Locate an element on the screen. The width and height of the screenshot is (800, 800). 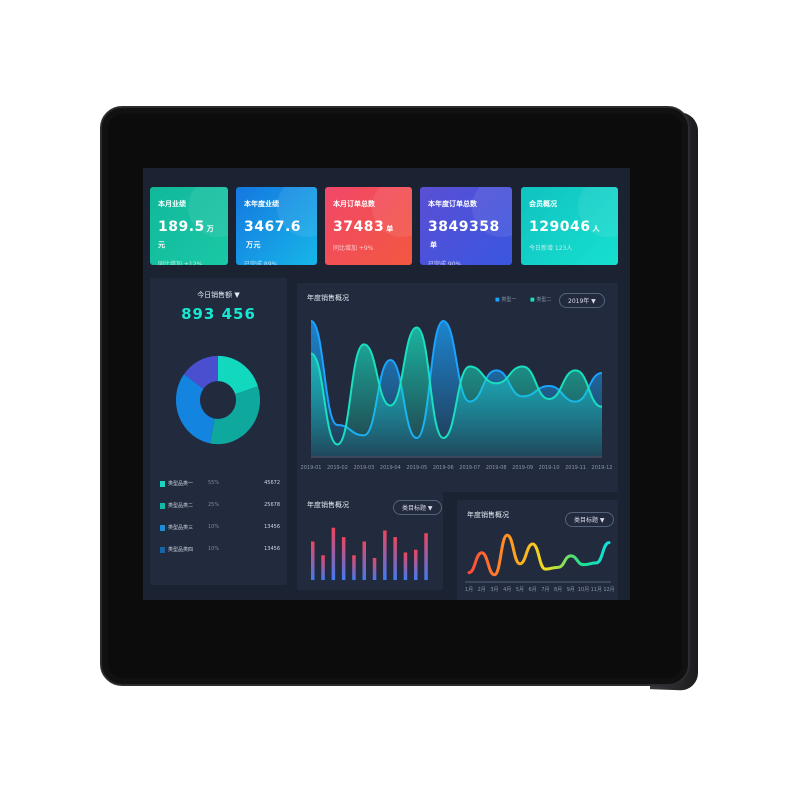
kpi-card: 本月业绩 189.5 万元 同比增加 +12% is located at coordinates (189, 226).